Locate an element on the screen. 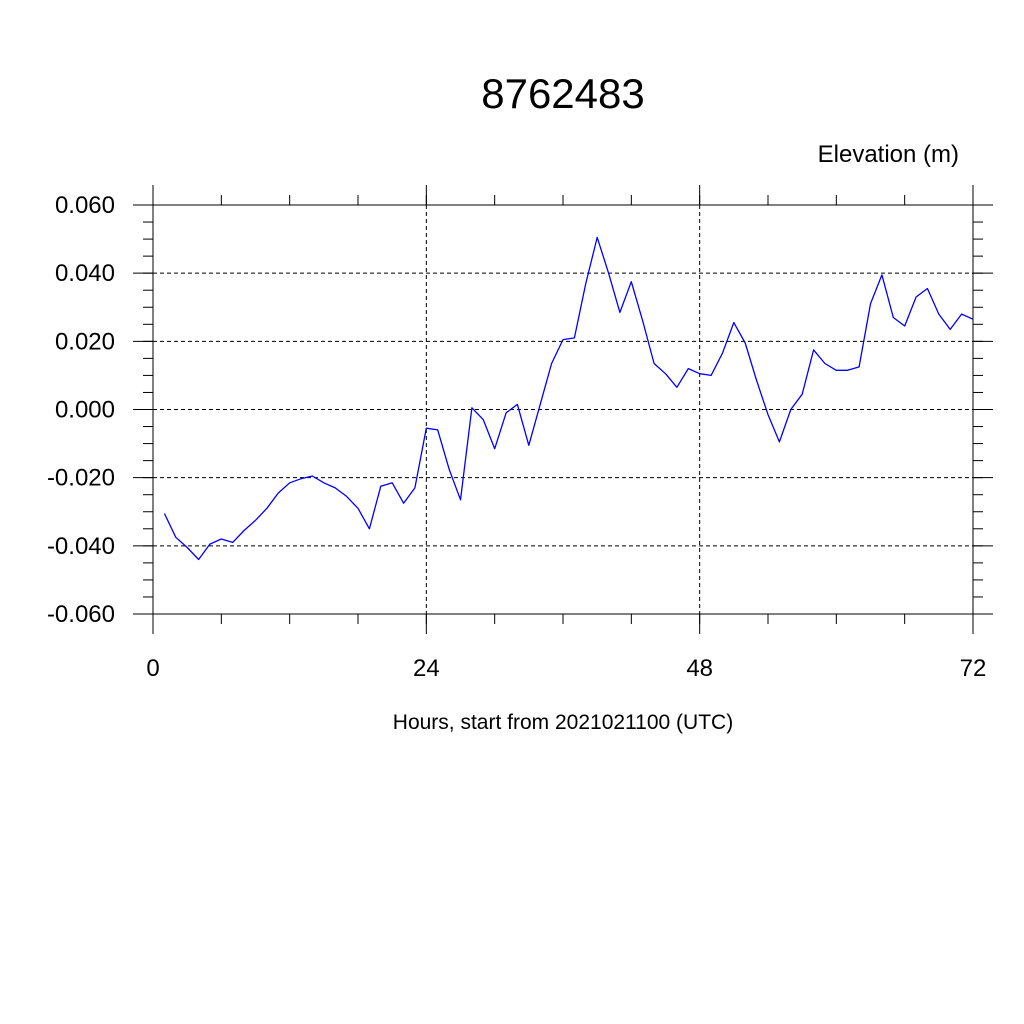  y-tick-label: -0.020 is located at coordinates (81, 478).